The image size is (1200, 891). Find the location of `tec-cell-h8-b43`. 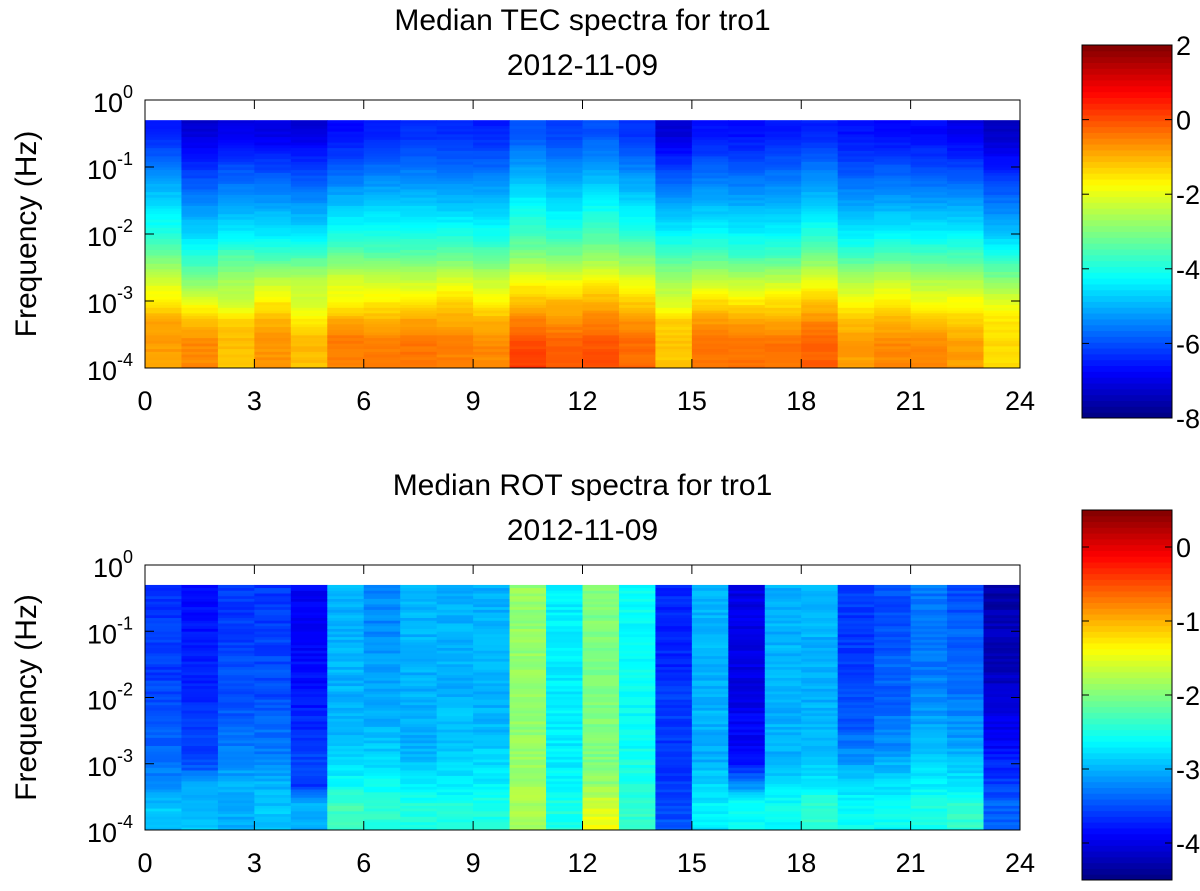

tec-cell-h8-b43 is located at coordinates (455, 248).